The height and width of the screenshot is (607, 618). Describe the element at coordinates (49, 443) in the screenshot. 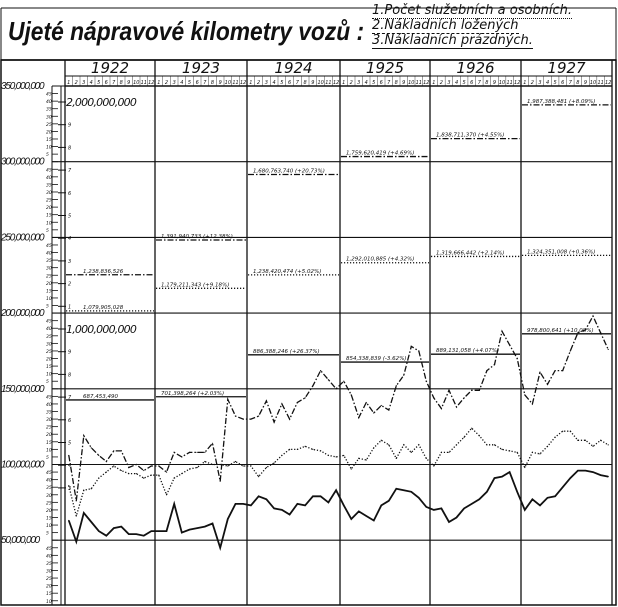

I see `primary-minor-label: 15` at that location.